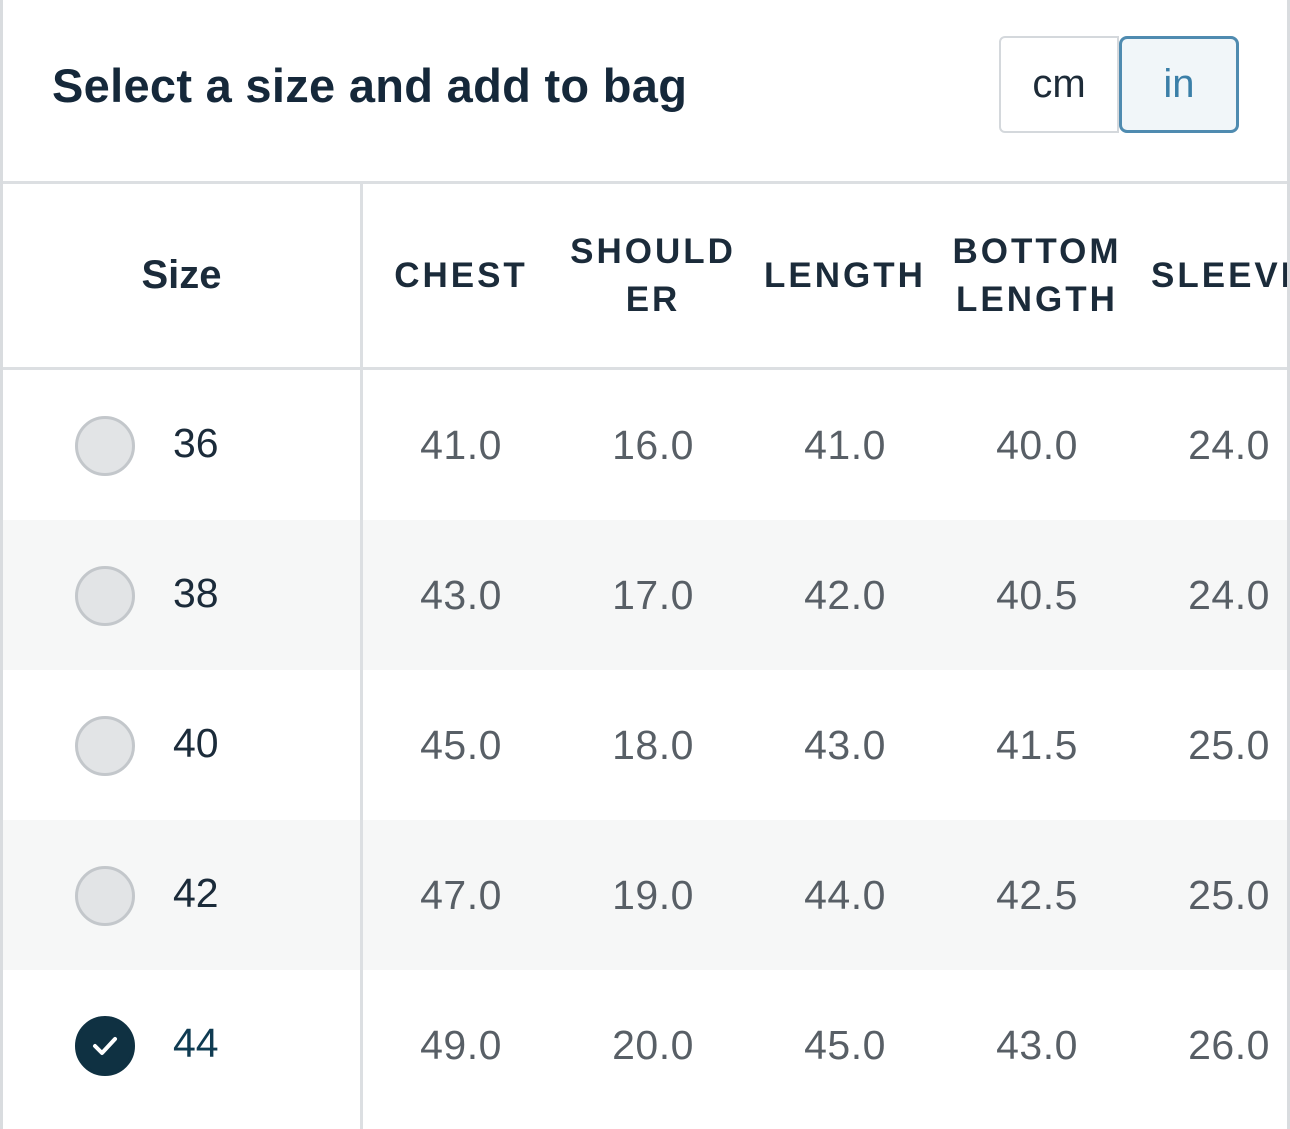  I want to click on checkmark-icon, so click(105, 1046).